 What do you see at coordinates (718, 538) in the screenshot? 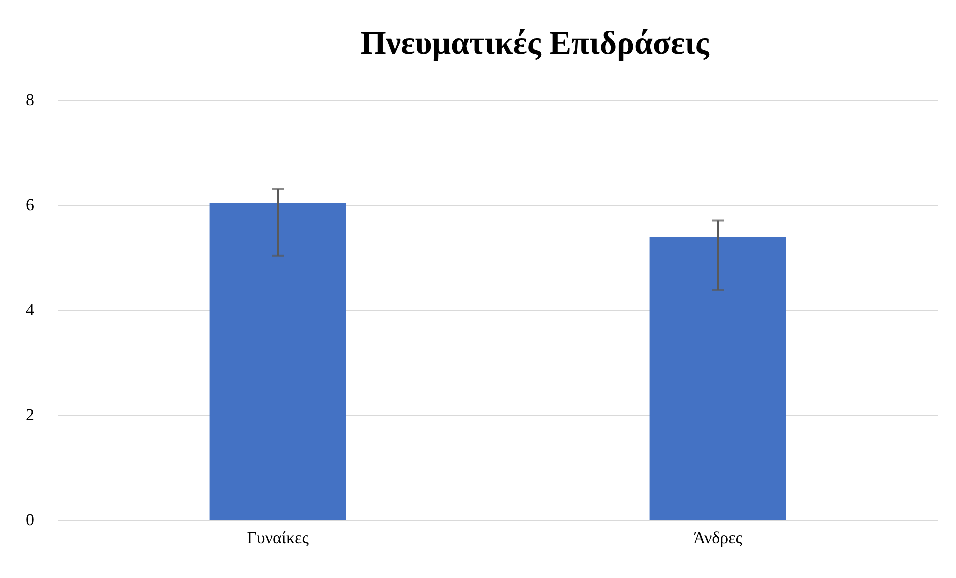
I see `x-tick-label: Άνδρες` at bounding box center [718, 538].